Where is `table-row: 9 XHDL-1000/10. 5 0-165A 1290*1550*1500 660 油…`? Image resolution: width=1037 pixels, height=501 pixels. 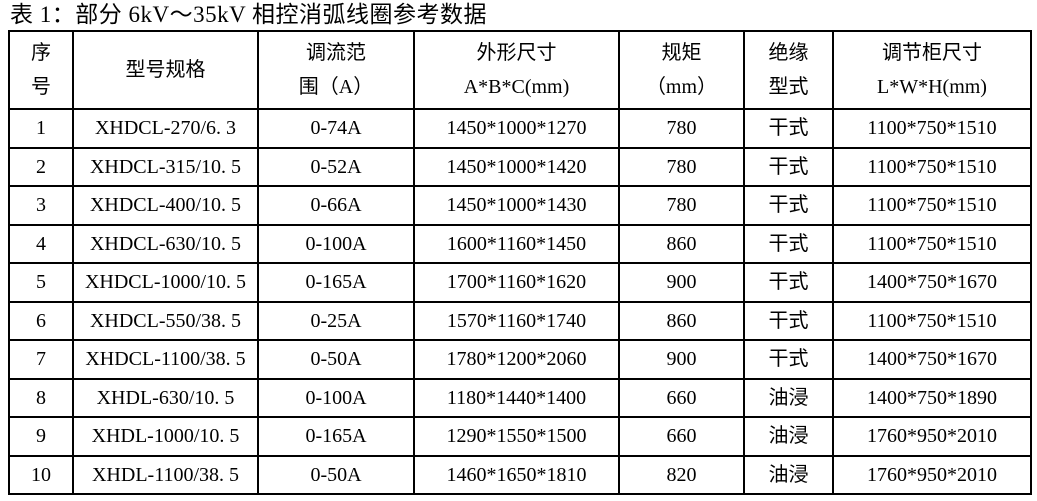 table-row: 9 XHDL-1000/10. 5 0-165A 1290*1550*1500 660 油… is located at coordinates (520, 436).